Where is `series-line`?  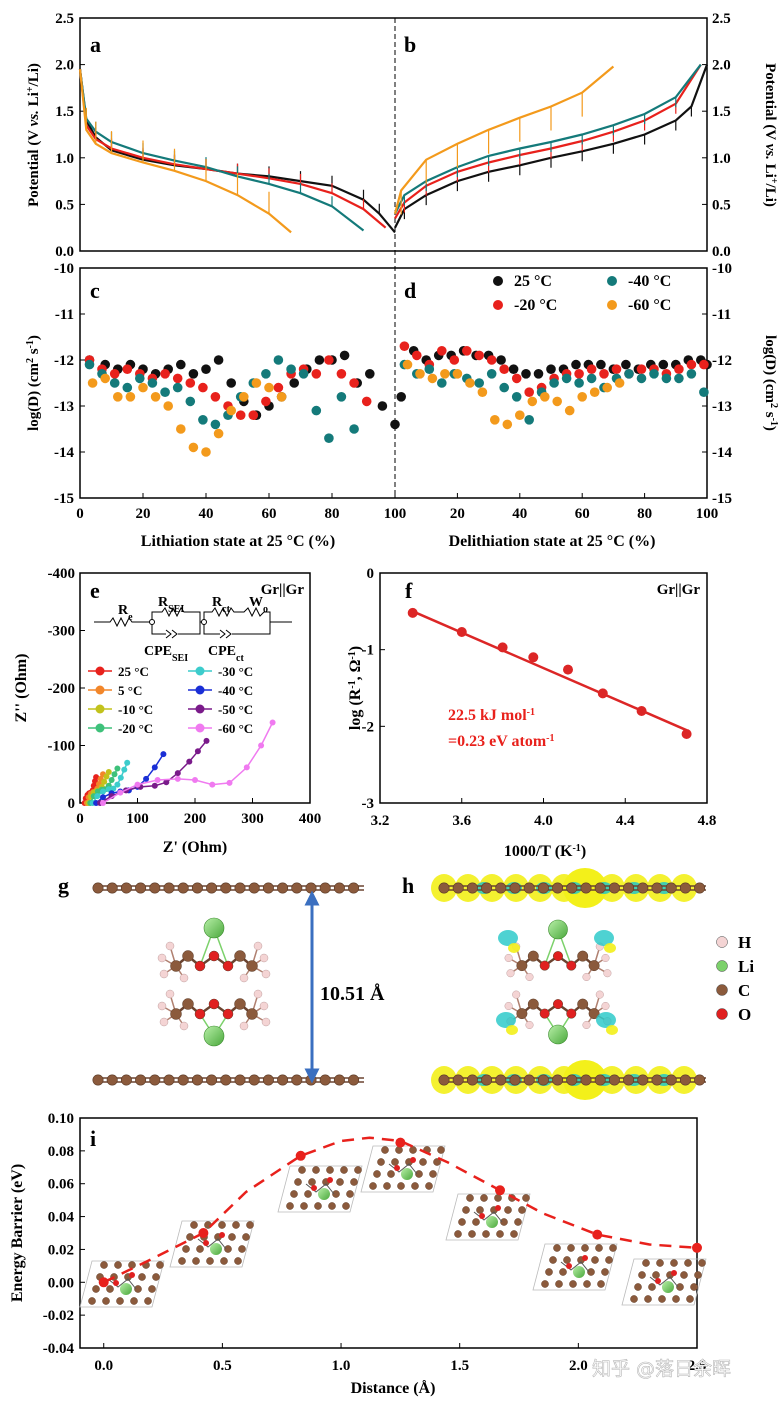 series-line is located at coordinates (232, 149).